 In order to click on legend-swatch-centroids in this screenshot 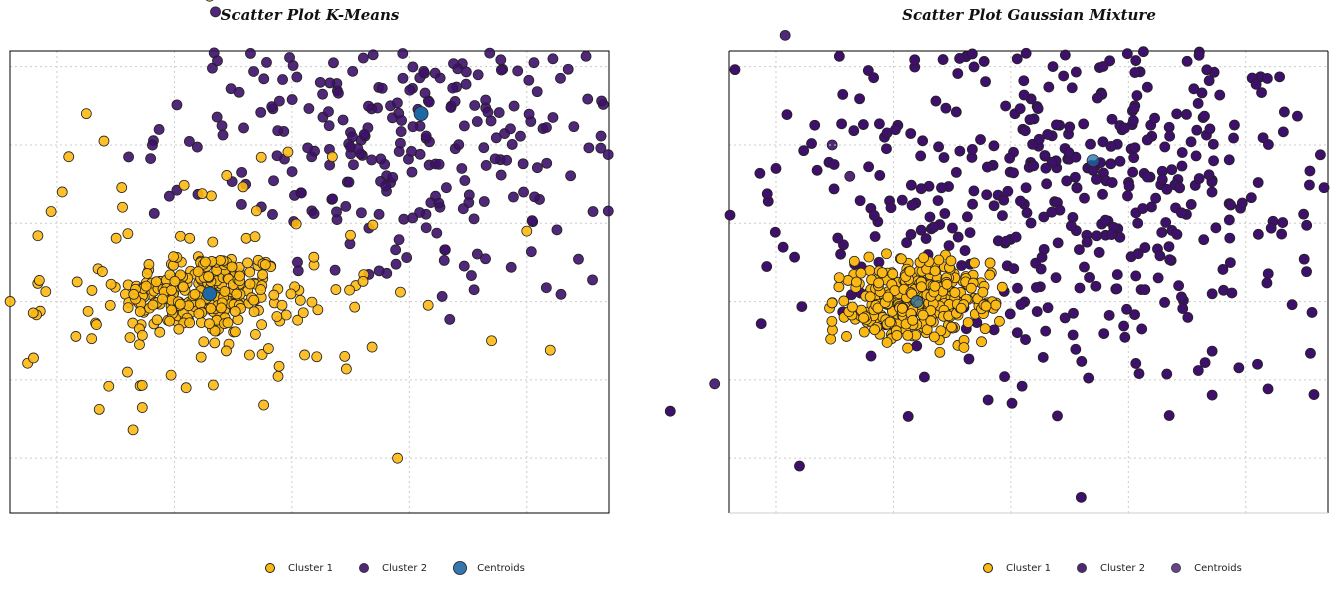, I will do `click(1176, 568)`.